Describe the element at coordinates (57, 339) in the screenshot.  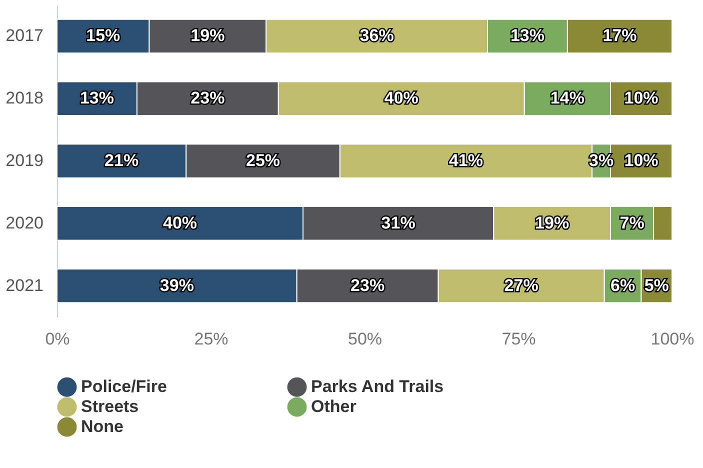
I see `x-tick-label: 0%` at that location.